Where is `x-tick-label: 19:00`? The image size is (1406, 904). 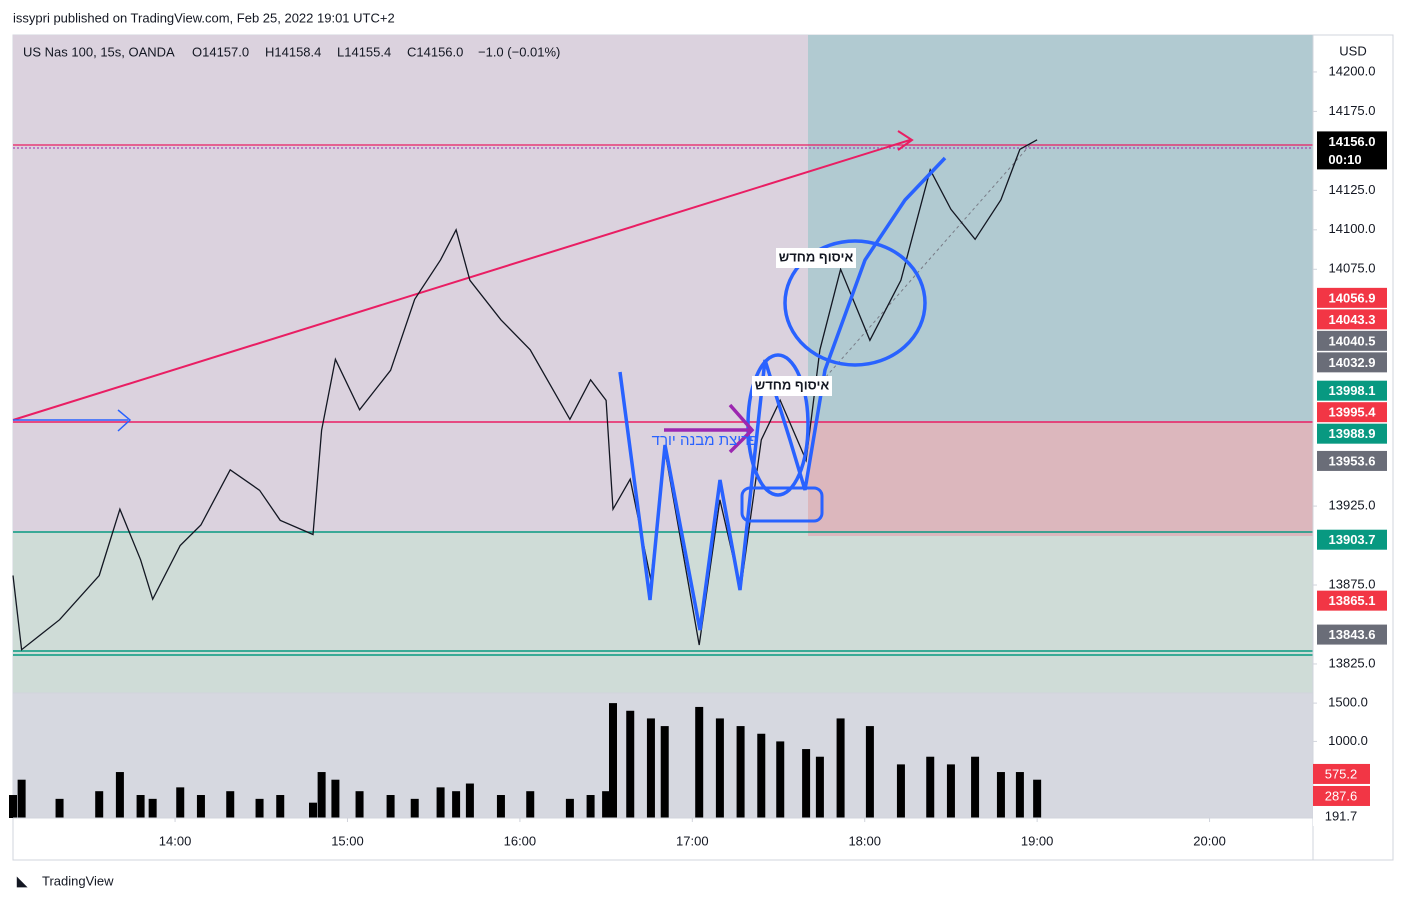 x-tick-label: 19:00 is located at coordinates (1037, 840).